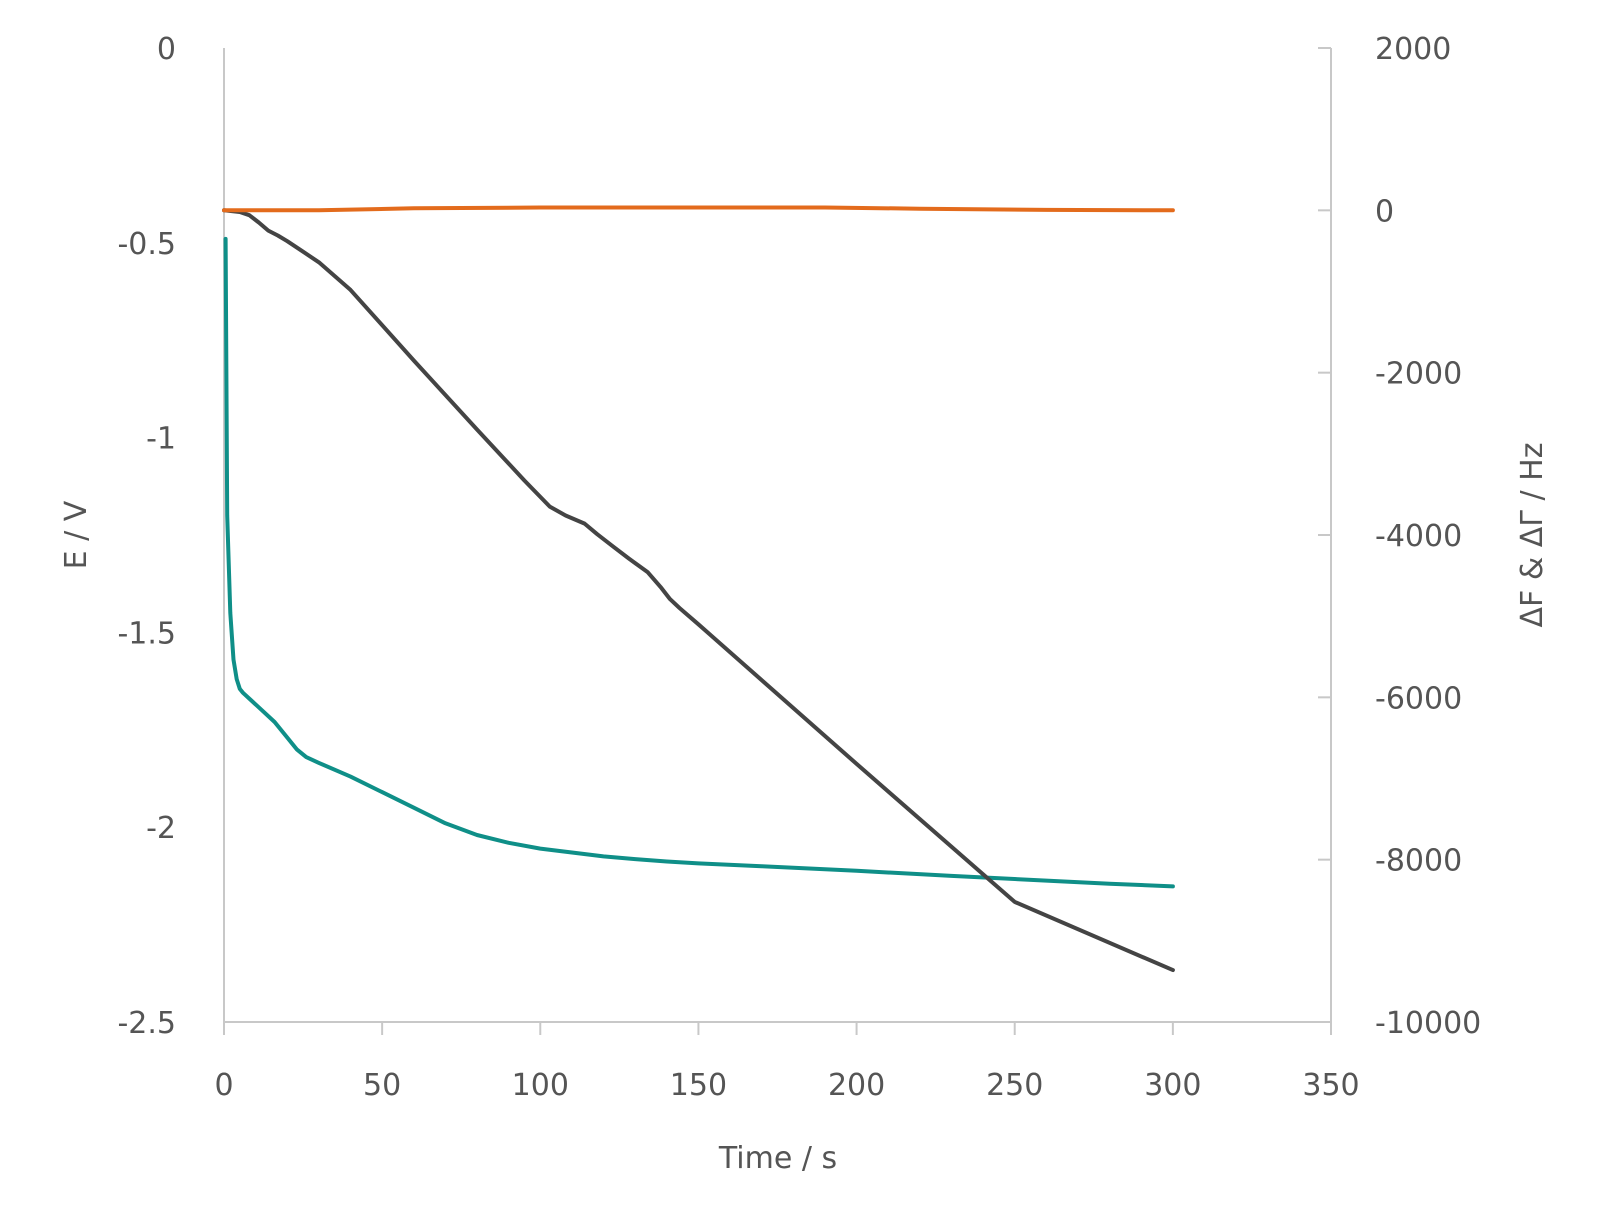  I want to click on y-right-tick-label: -4000, so click(1418, 536).